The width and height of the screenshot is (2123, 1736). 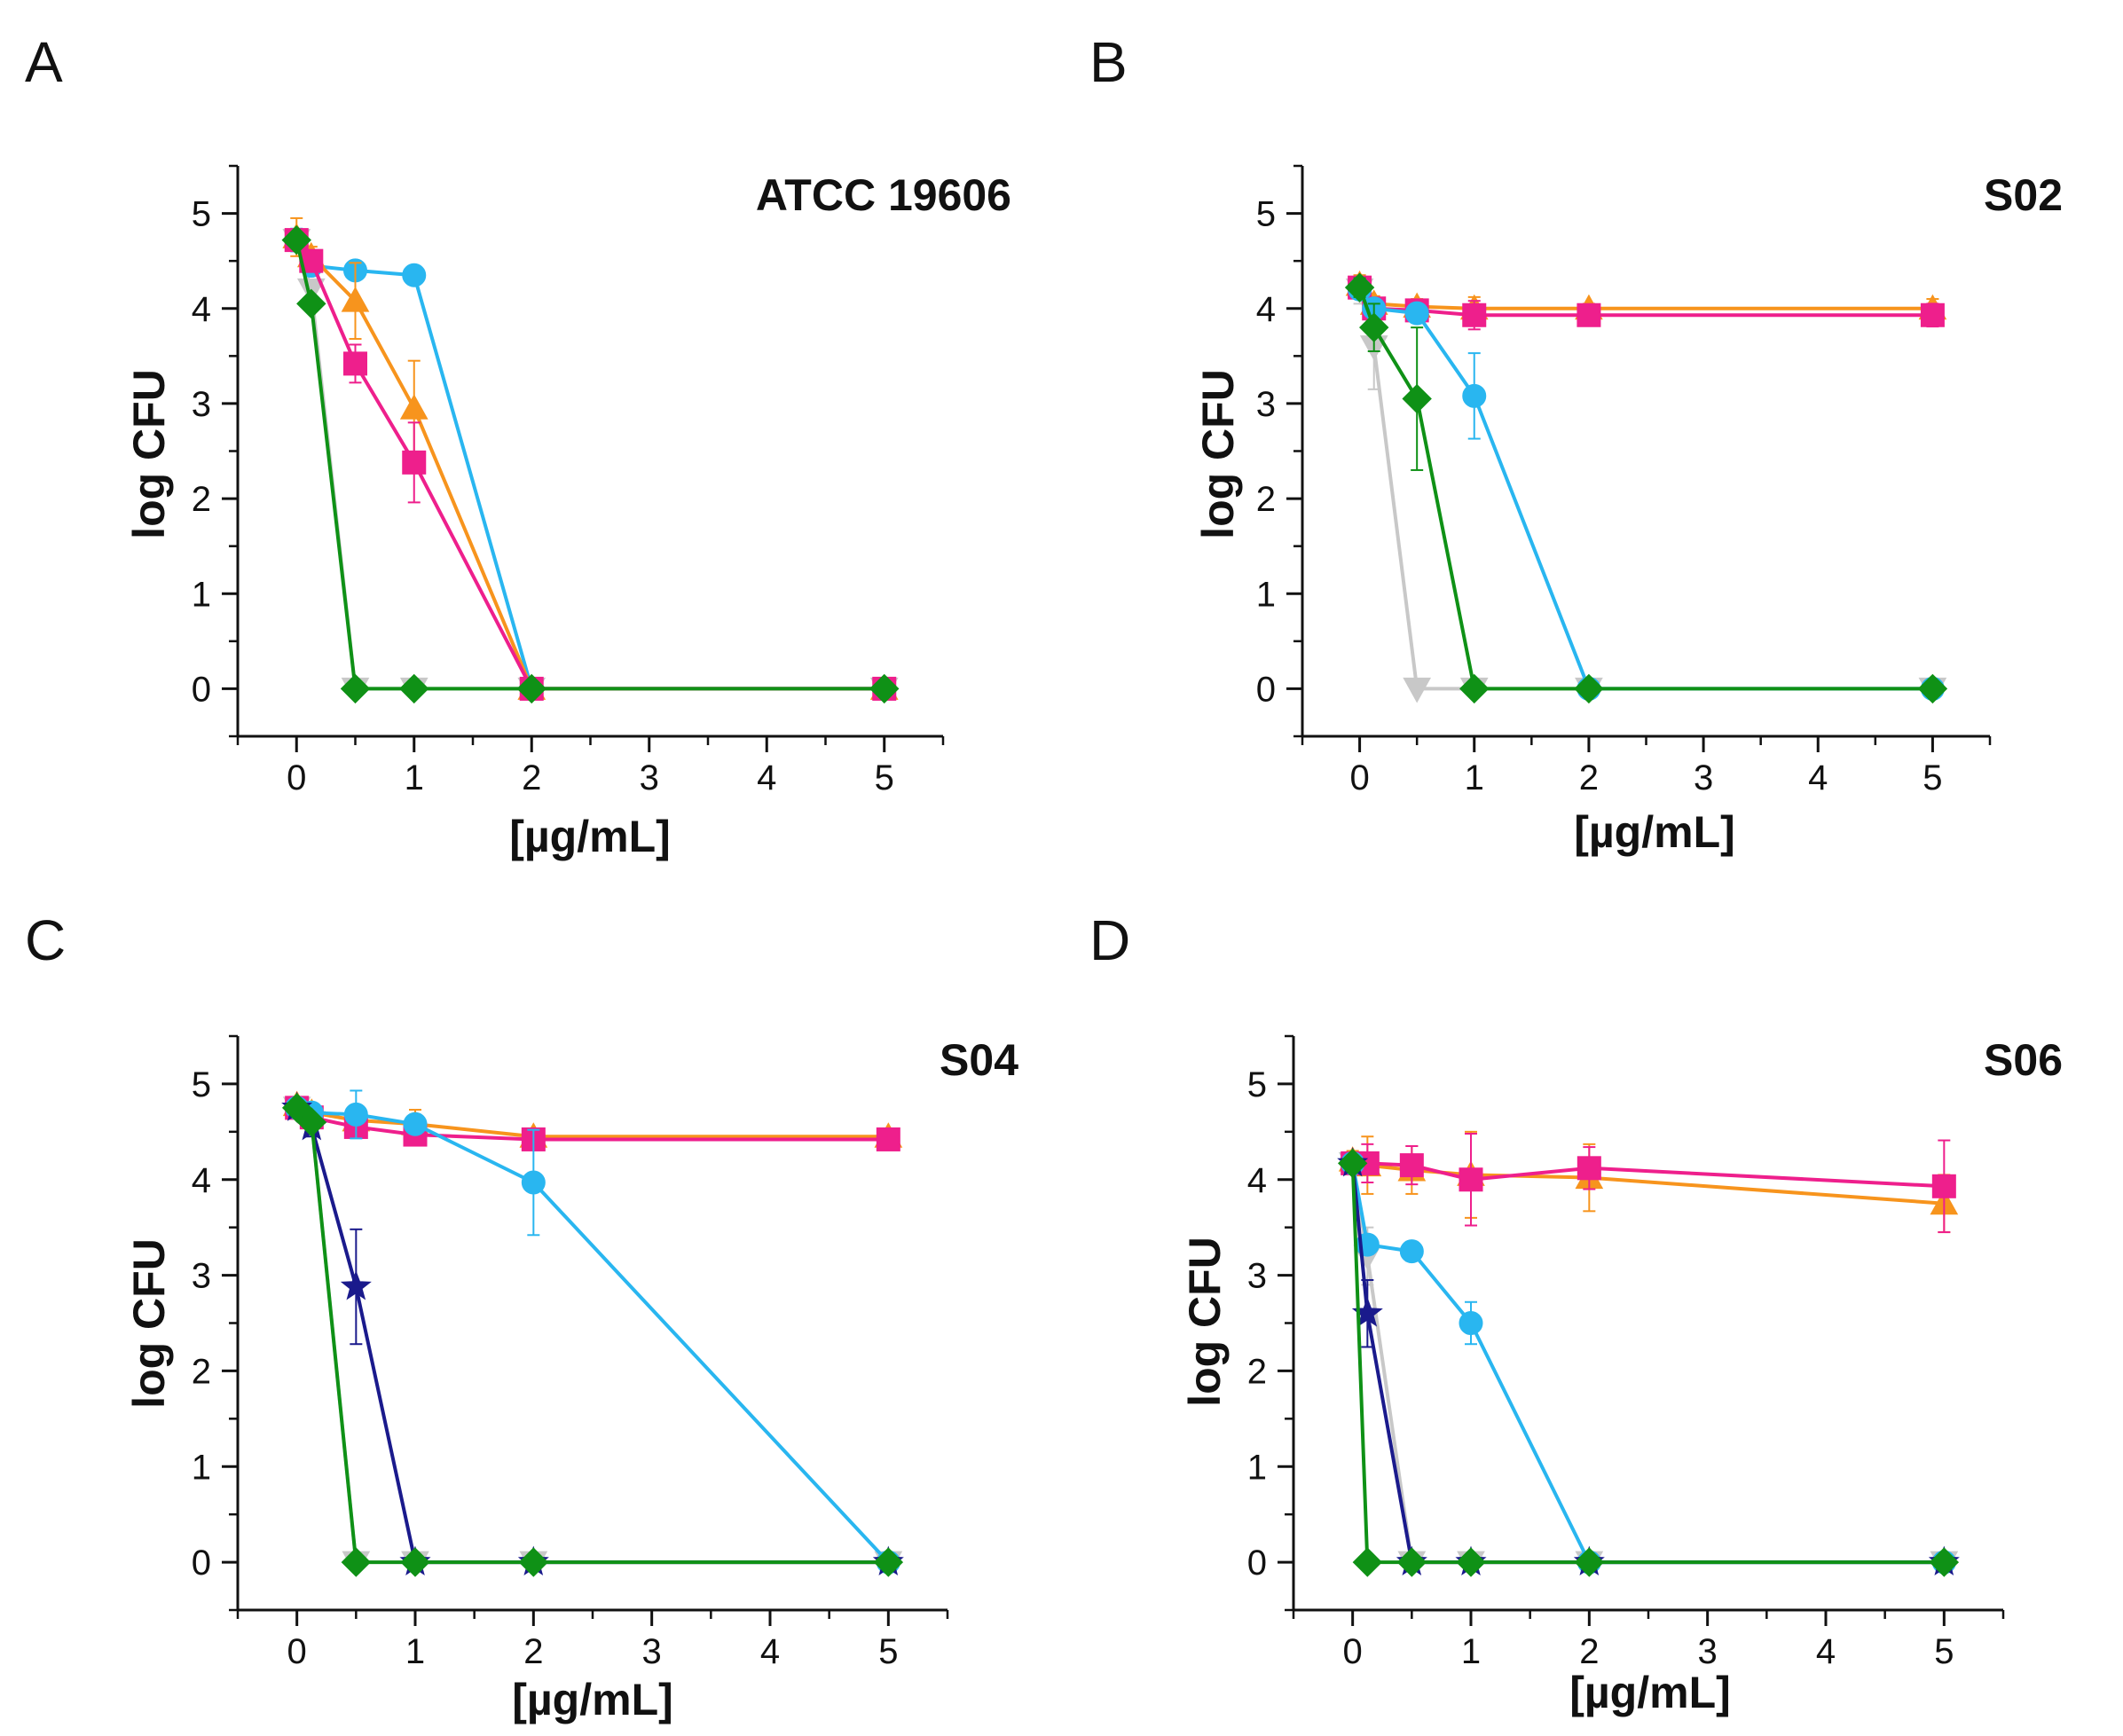 I want to click on series-navy-d, so click(x=1649, y=1360).